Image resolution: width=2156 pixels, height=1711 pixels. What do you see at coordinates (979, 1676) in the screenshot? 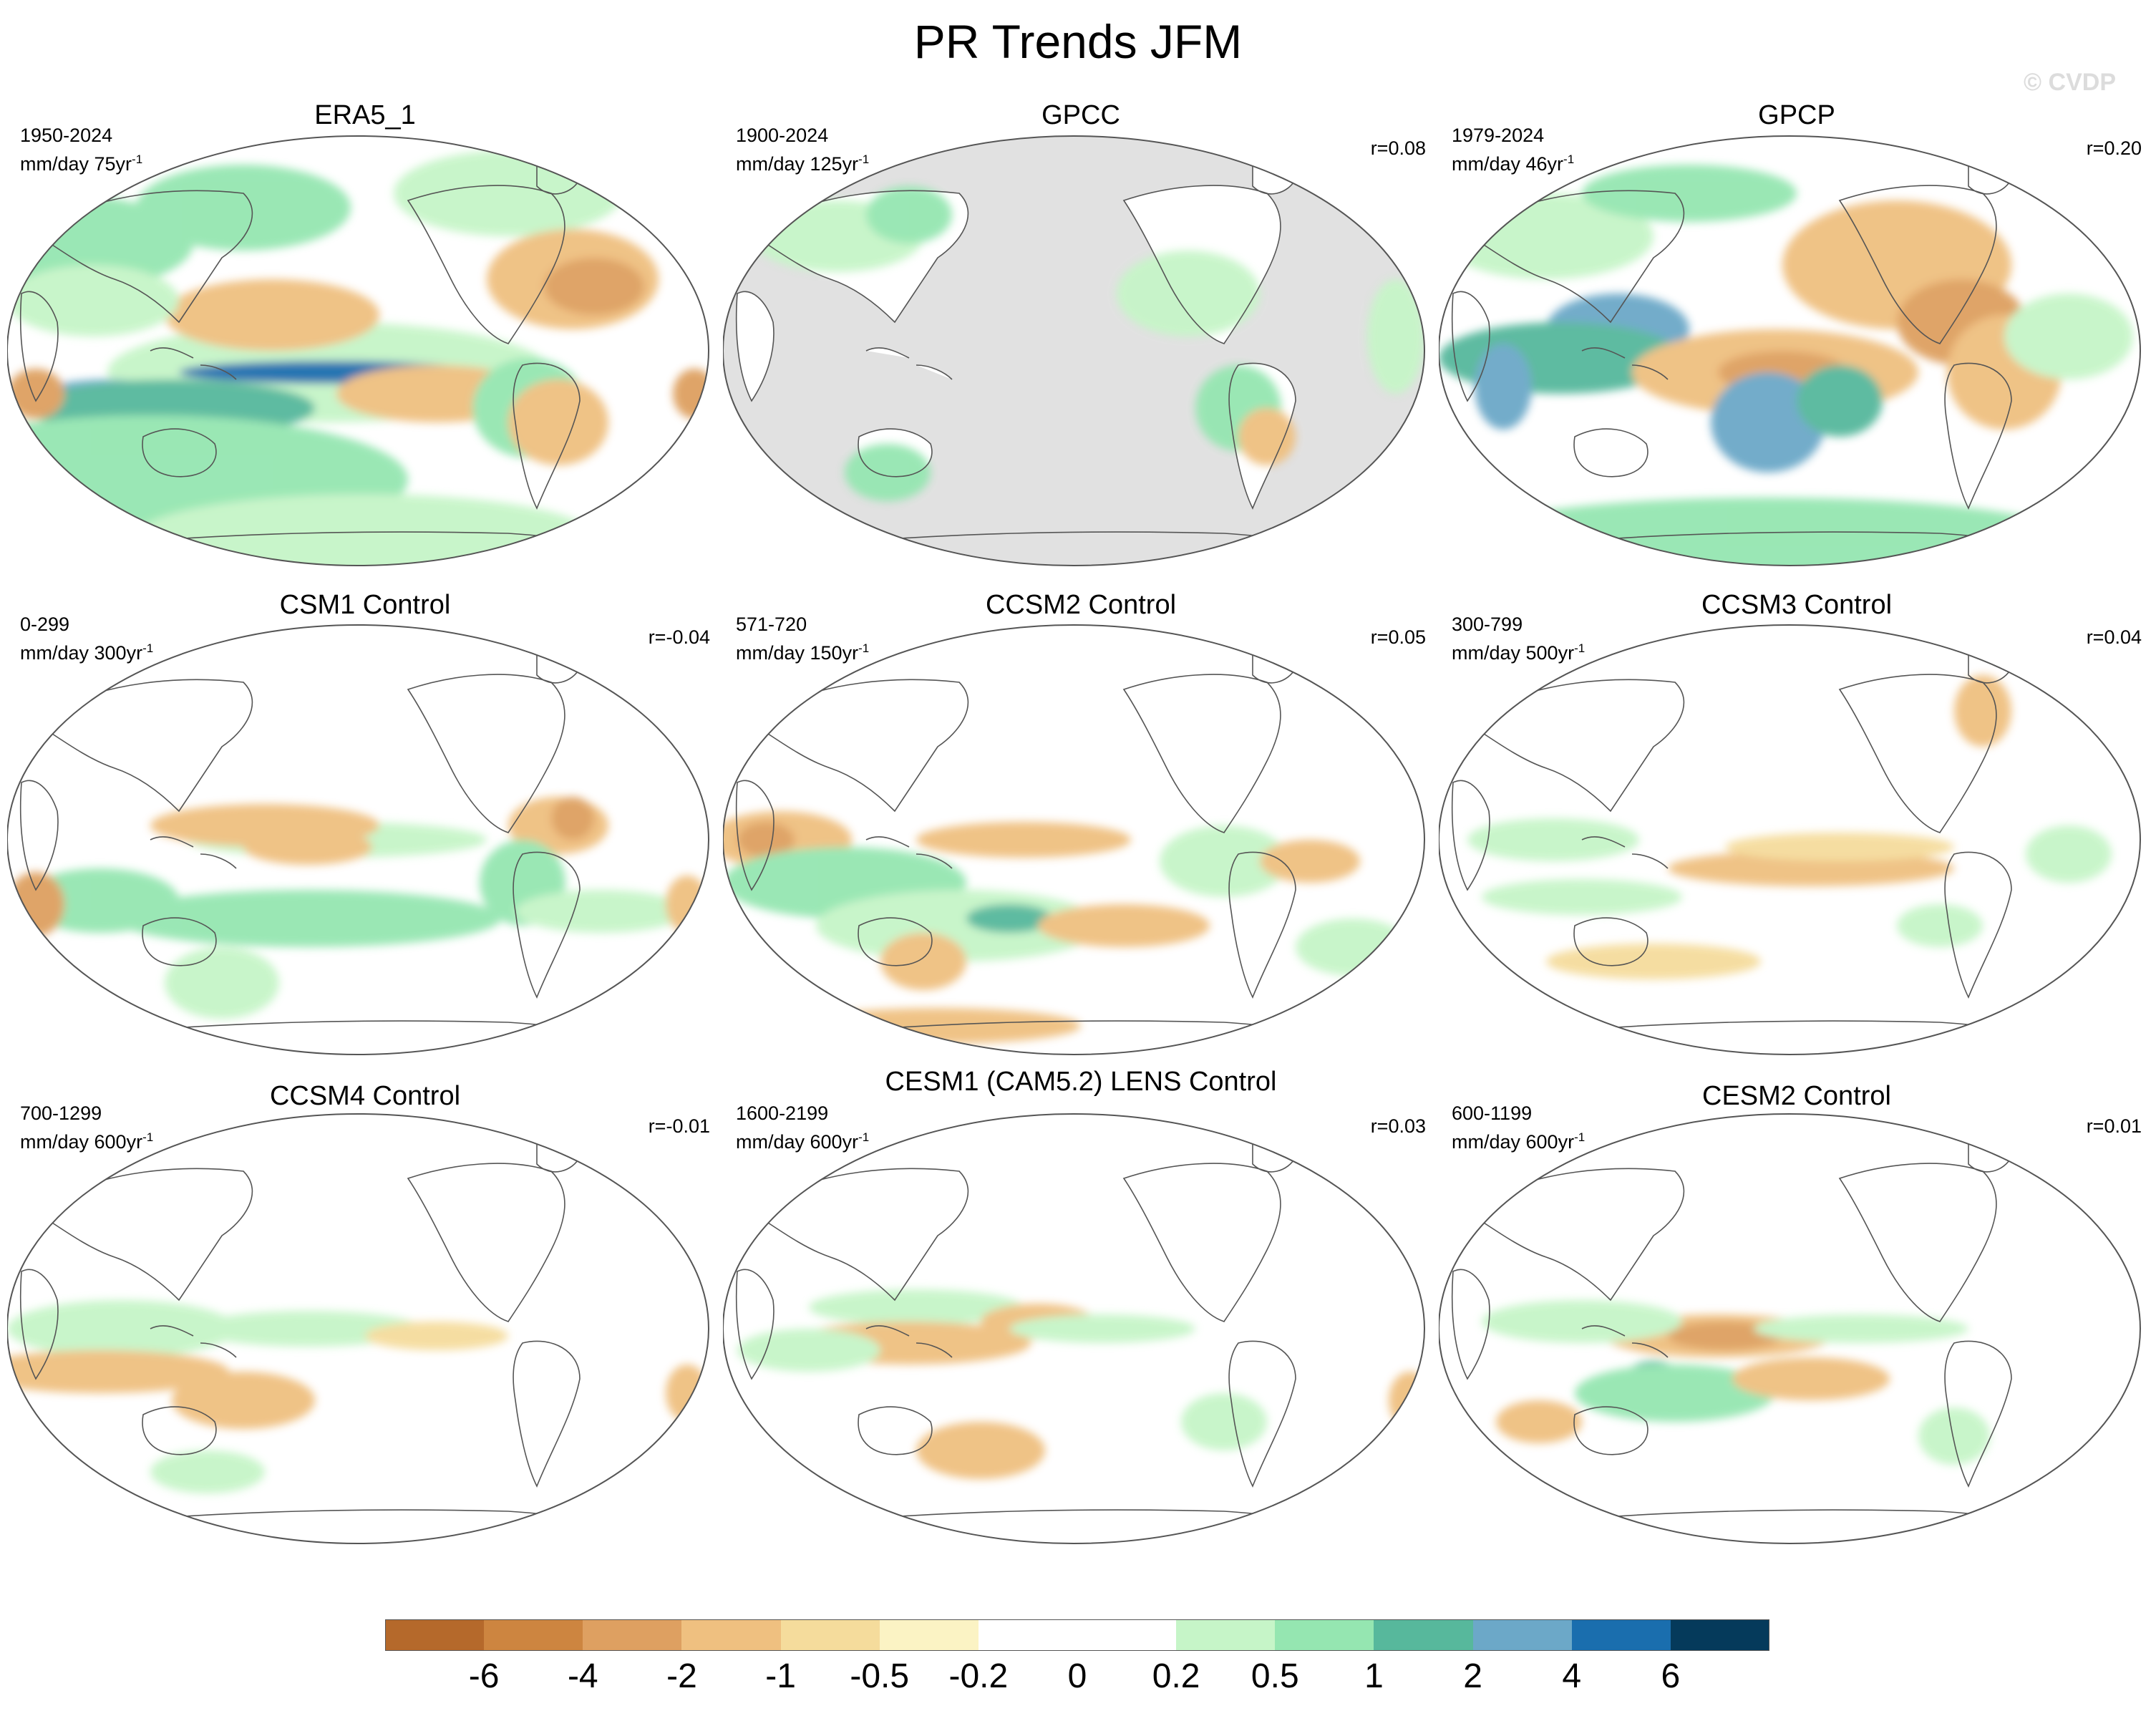
I see `colorbar-tick-label: -0.2` at bounding box center [979, 1676].